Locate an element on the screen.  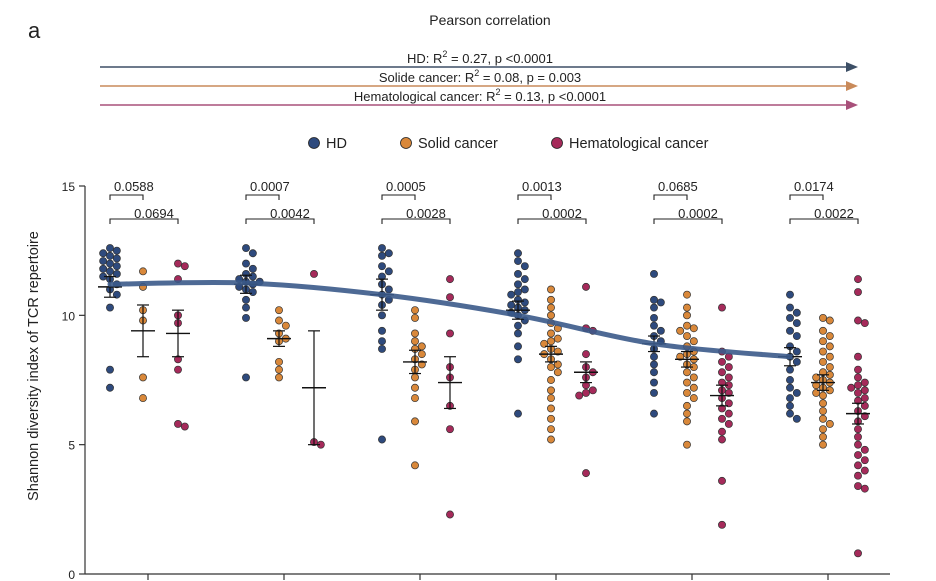
header-title: Pearson correlation is located at coordinates (489, 20).